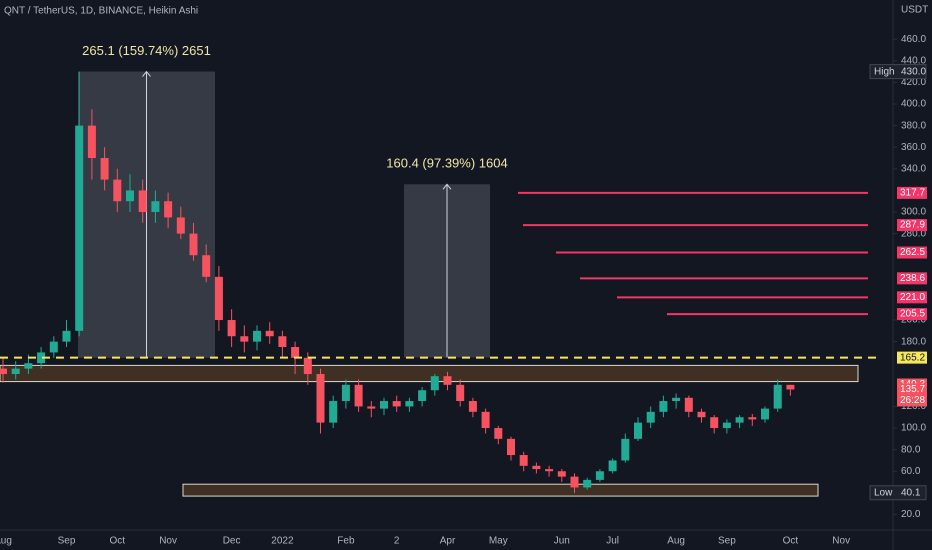 The height and width of the screenshot is (550, 932). I want to click on y-tick-label: 60.0, so click(911, 471).